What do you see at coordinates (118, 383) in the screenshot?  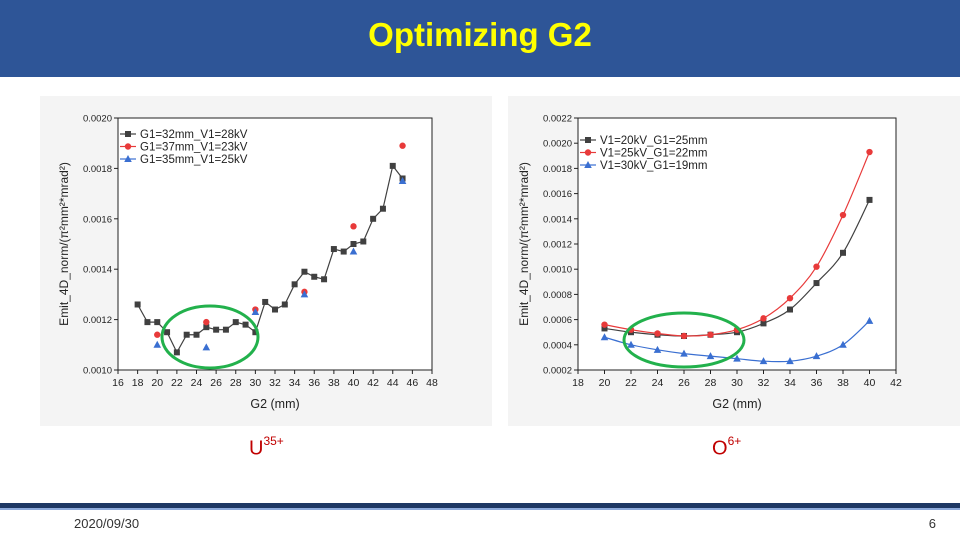 I see `x-tick-label: 16` at bounding box center [118, 383].